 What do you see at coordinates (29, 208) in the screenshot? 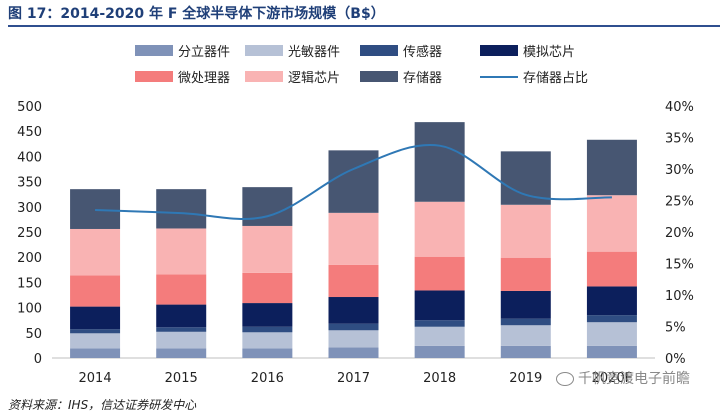
I see `y-left-tick-label: 300` at bounding box center [29, 208].